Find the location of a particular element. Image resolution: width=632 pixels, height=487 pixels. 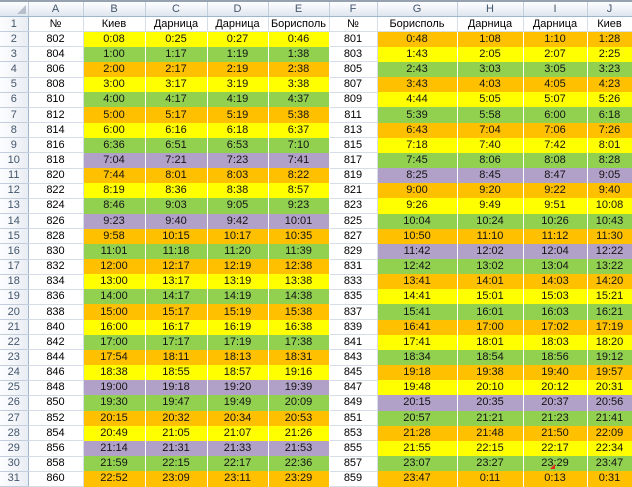

cell-D13: 9:05 is located at coordinates (238, 206).